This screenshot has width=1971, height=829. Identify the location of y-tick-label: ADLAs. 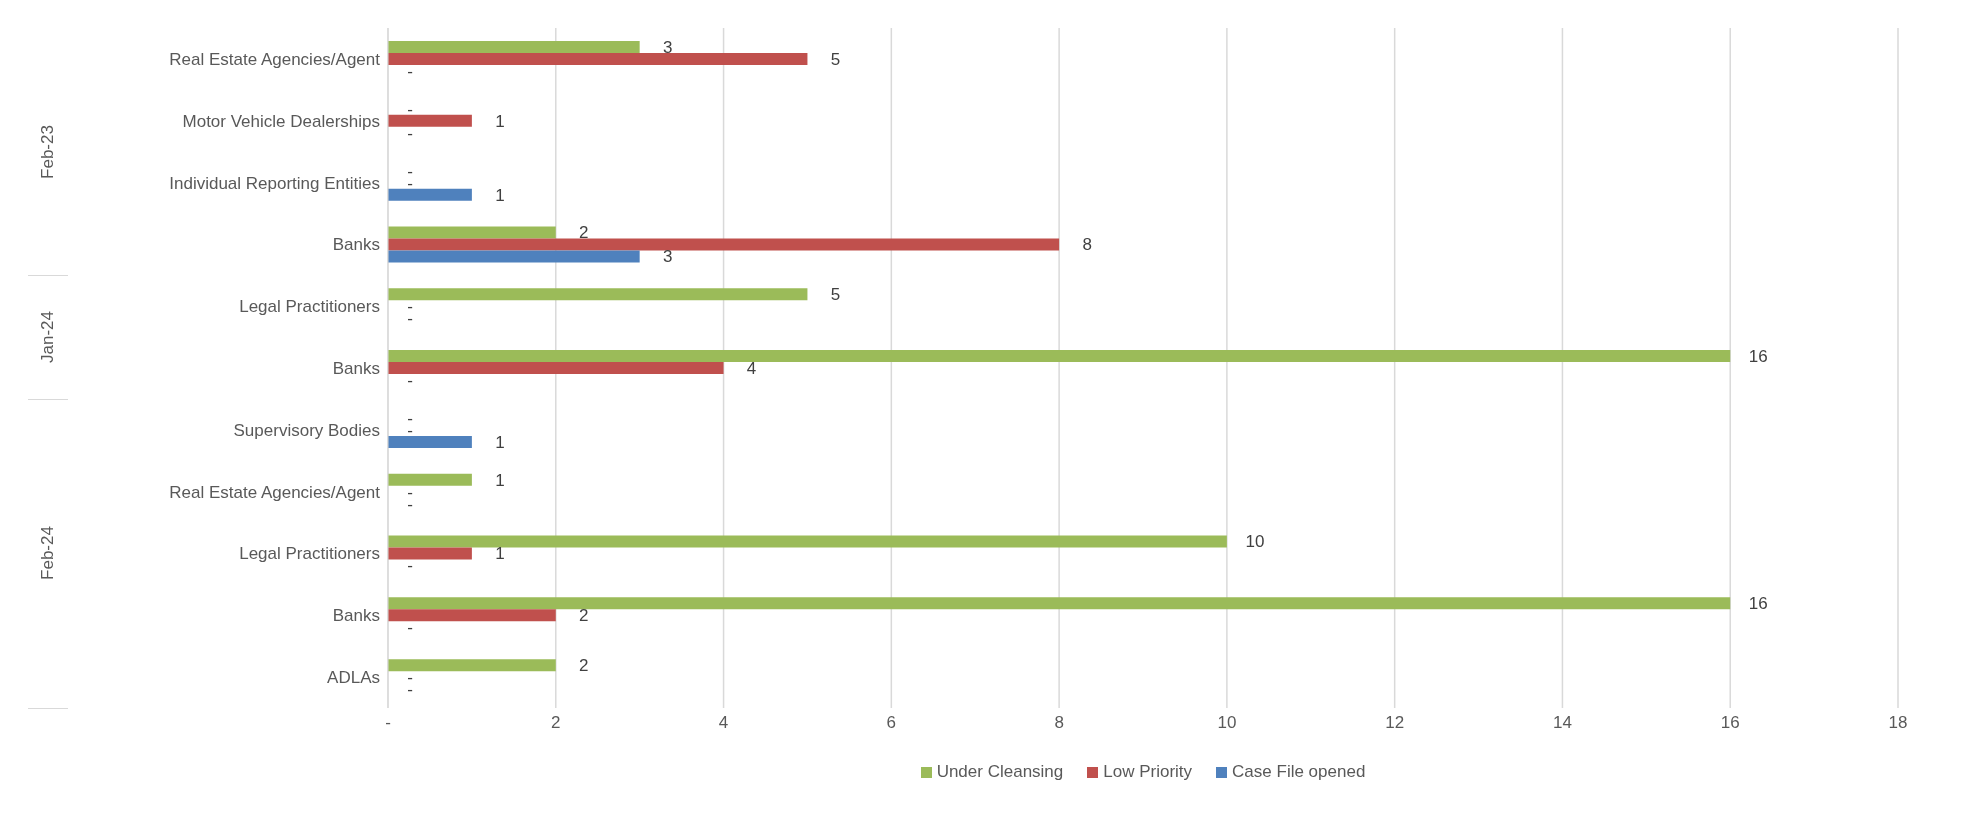
(353, 678).